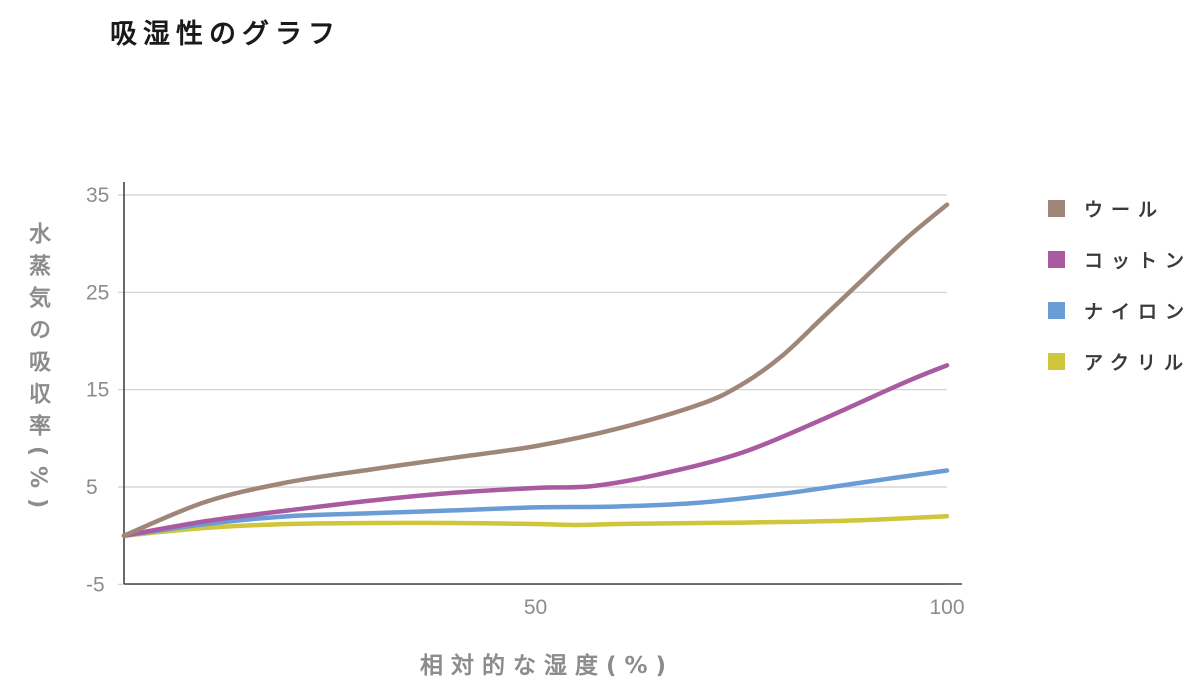 This screenshot has height=693, width=1200. What do you see at coordinates (1138, 362) in the screenshot?
I see `legend-label: アクリル` at bounding box center [1138, 362].